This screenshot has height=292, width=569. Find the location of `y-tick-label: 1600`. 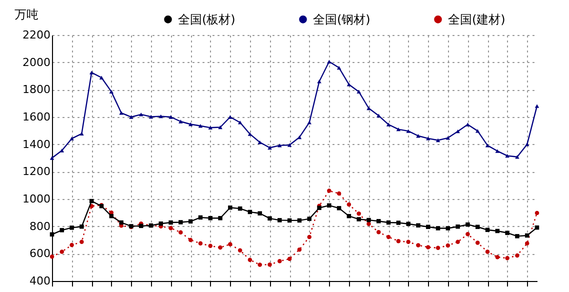

y-tick-label: 1600 is located at coordinates (36, 117).